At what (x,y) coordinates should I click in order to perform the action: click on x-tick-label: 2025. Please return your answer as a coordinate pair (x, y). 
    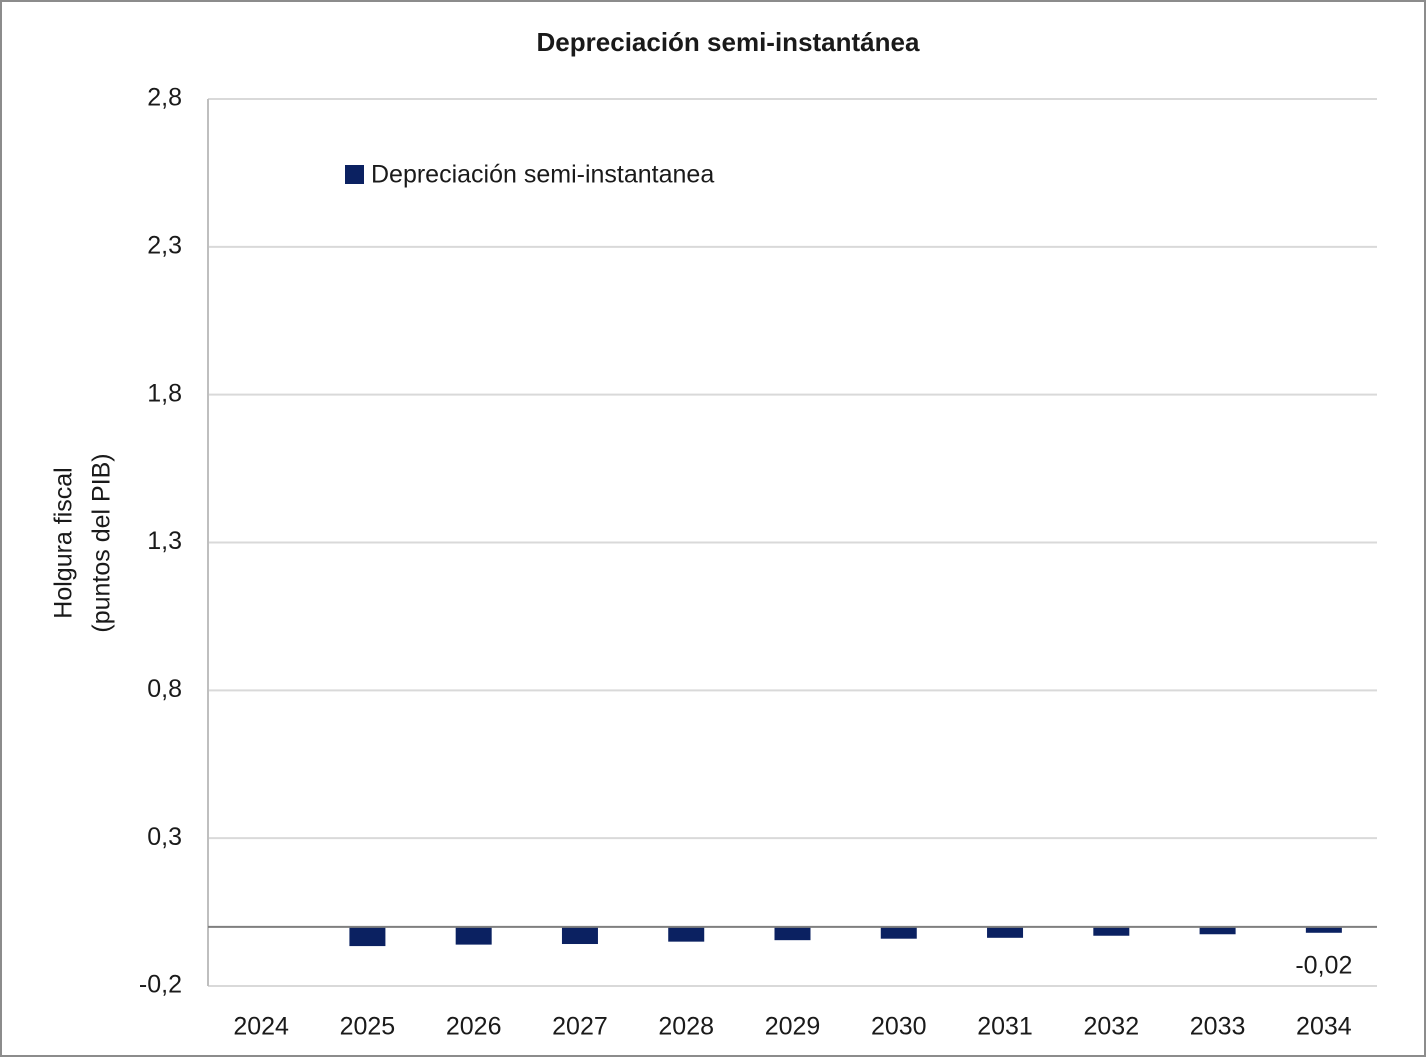
    Looking at the image, I should click on (368, 1027).